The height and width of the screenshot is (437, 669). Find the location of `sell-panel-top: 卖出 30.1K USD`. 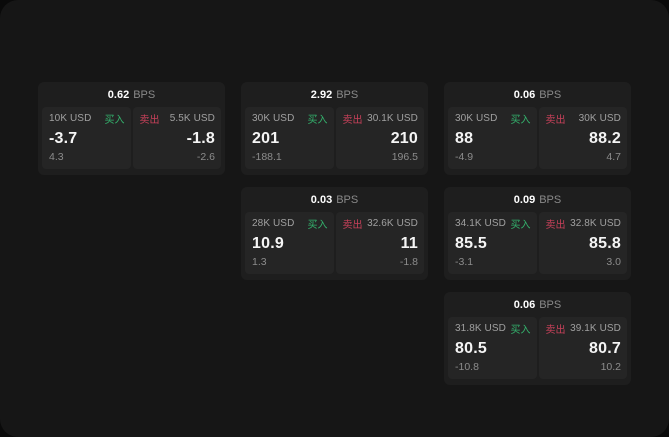

sell-panel-top: 卖出 30.1K USD is located at coordinates (381, 118).